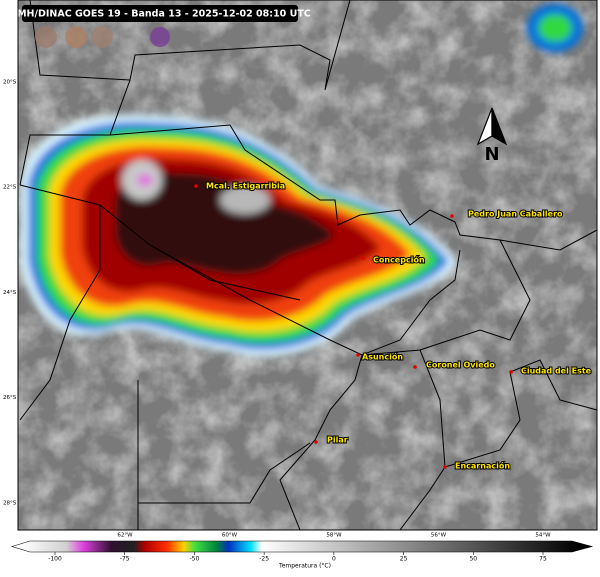  What do you see at coordinates (230, 536) in the screenshot?
I see `longitude-label: 60°W` at bounding box center [230, 536].